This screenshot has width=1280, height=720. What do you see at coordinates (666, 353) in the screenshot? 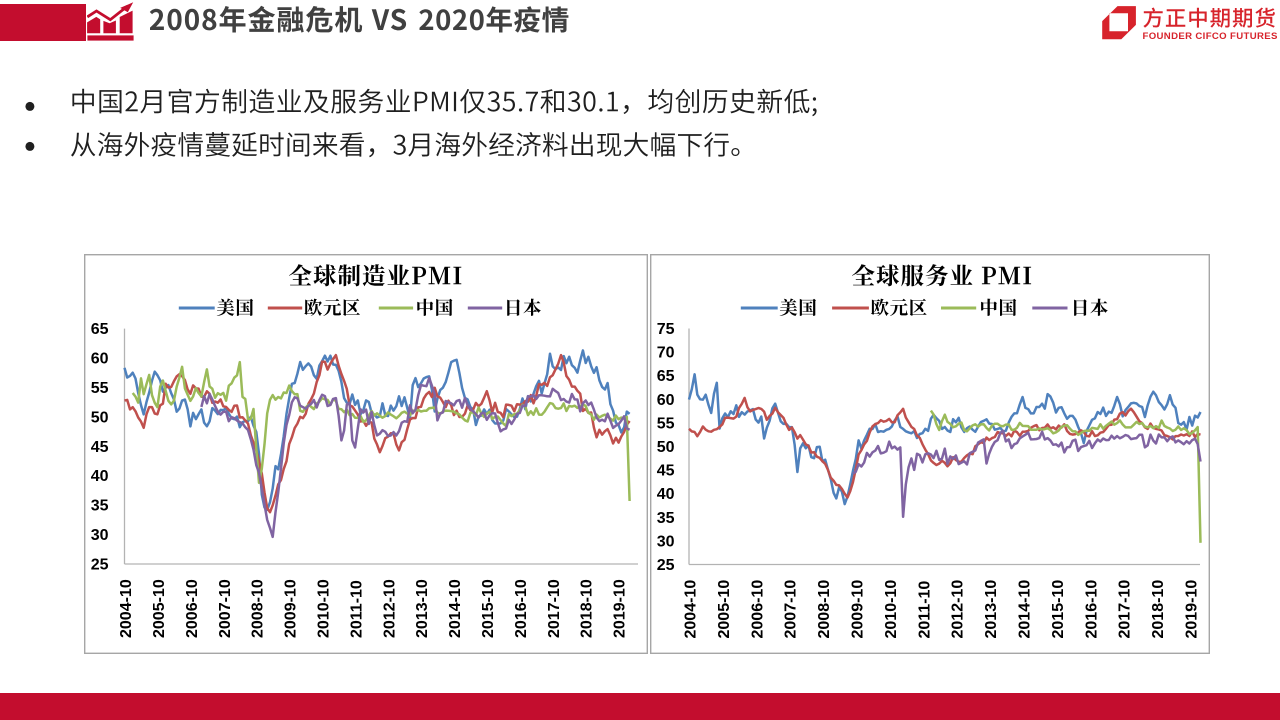
I see `svg-text: 70` at bounding box center [666, 353].